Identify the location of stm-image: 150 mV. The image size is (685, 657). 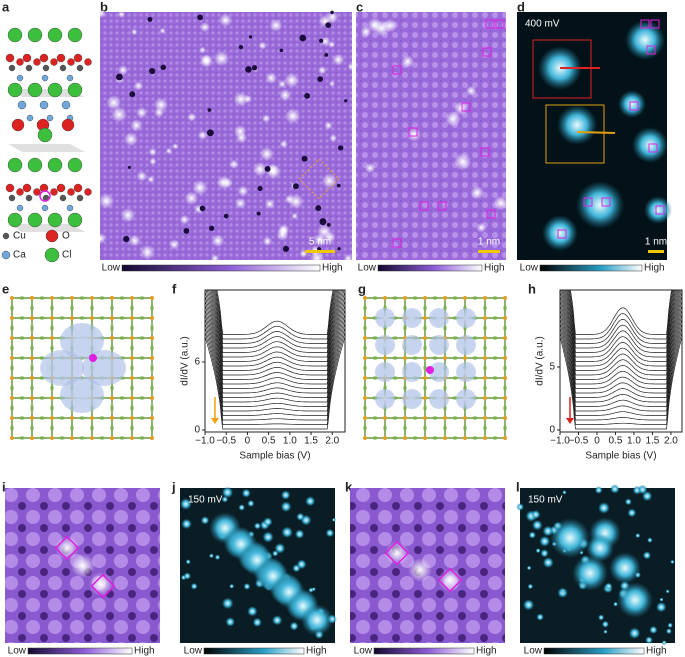
(595, 565).